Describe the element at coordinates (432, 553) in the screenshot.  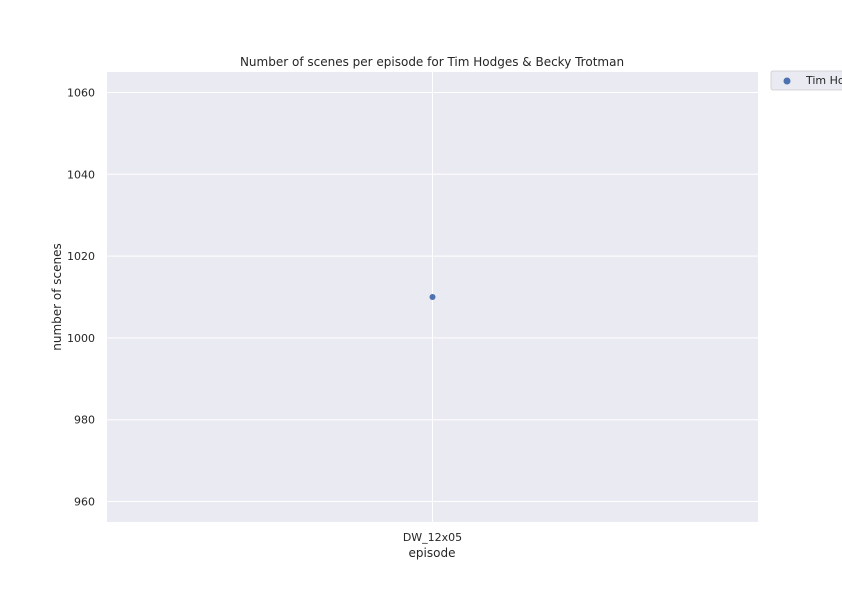
I see `x-axis-label: episode` at that location.